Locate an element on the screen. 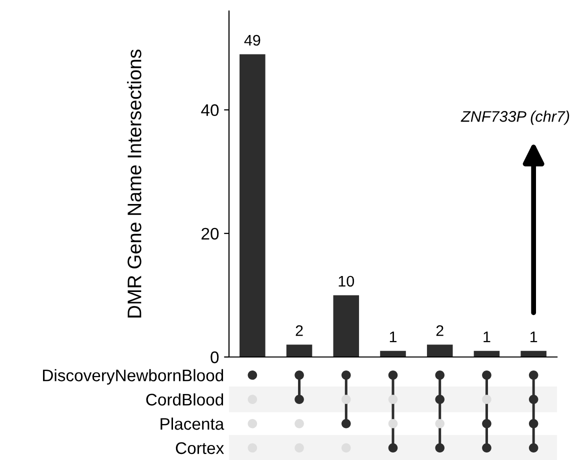  y-tick-label: 0 is located at coordinates (214, 357).